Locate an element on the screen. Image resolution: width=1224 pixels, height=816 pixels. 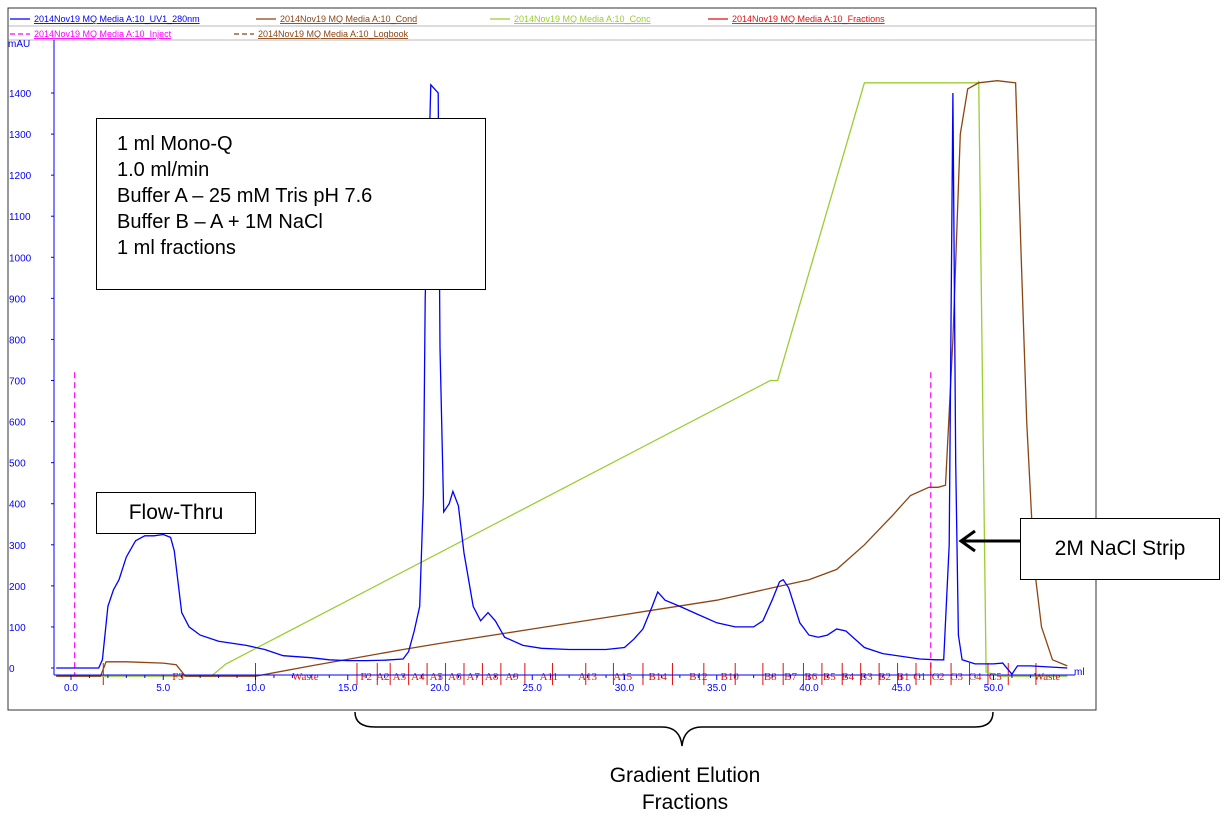
legend-label: 2014Nov19 MQ Media A:10_Conc is located at coordinates (582, 19).